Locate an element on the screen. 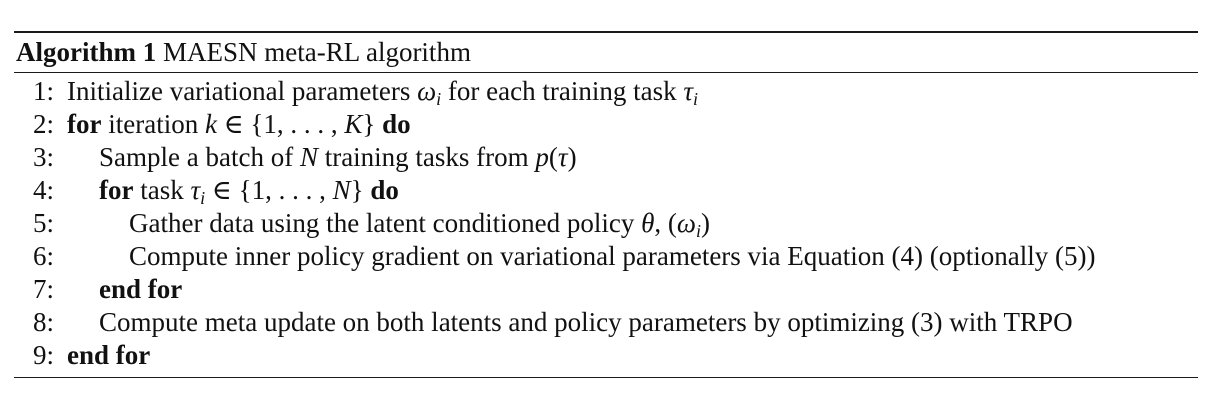 The height and width of the screenshot is (407, 1213). line-number: 1: is located at coordinates (44, 91).